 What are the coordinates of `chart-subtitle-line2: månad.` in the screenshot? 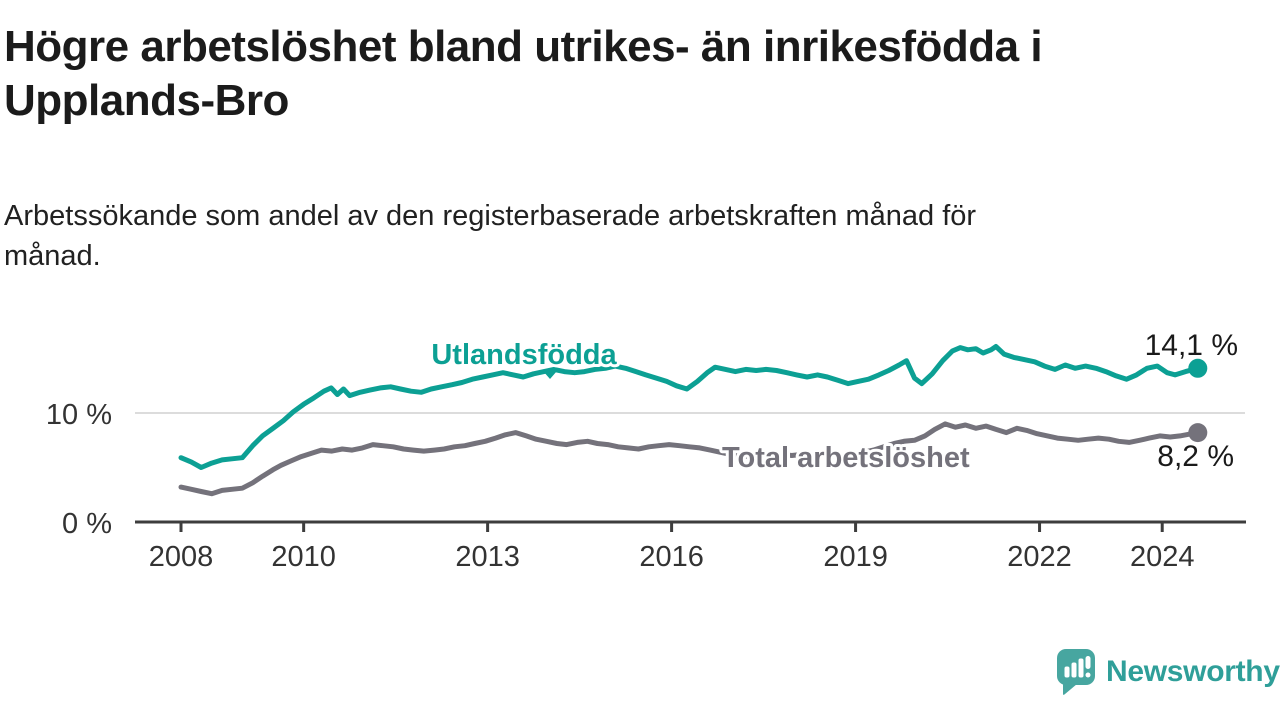 It's located at (52, 256).